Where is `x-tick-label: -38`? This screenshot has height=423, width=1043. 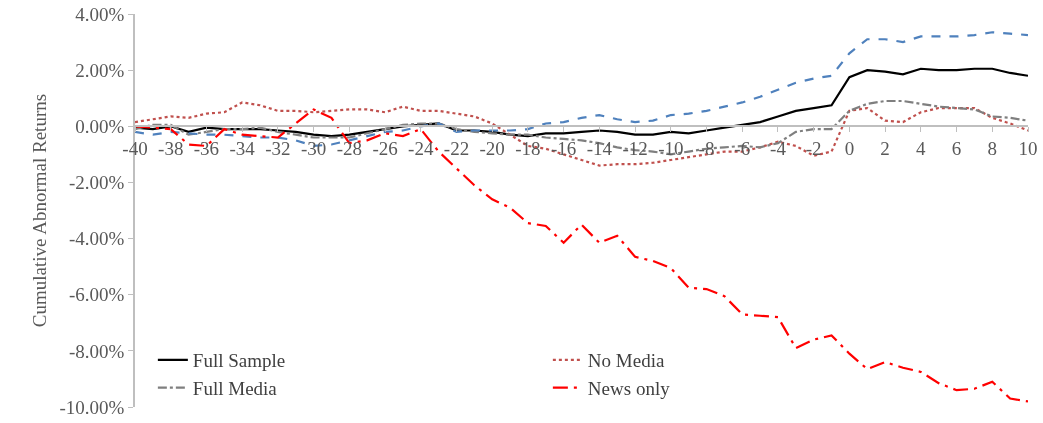 x-tick-label: -38 is located at coordinates (171, 148).